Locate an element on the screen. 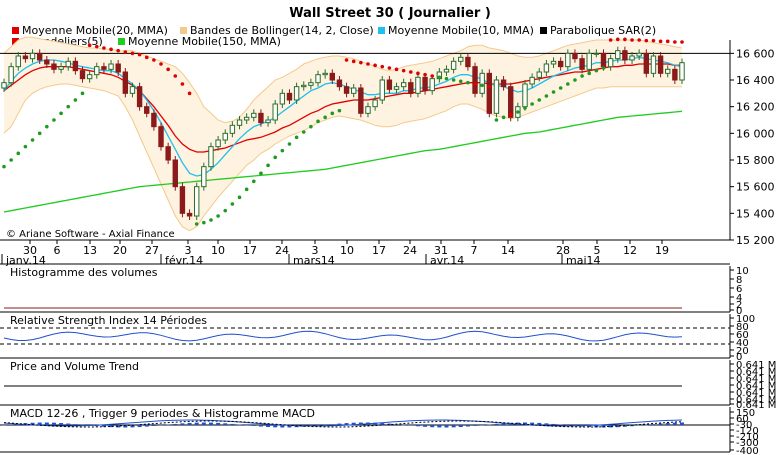 The width and height of the screenshot is (780, 455). panel-title: Relative Strength Index 14 Périodes is located at coordinates (108, 320).